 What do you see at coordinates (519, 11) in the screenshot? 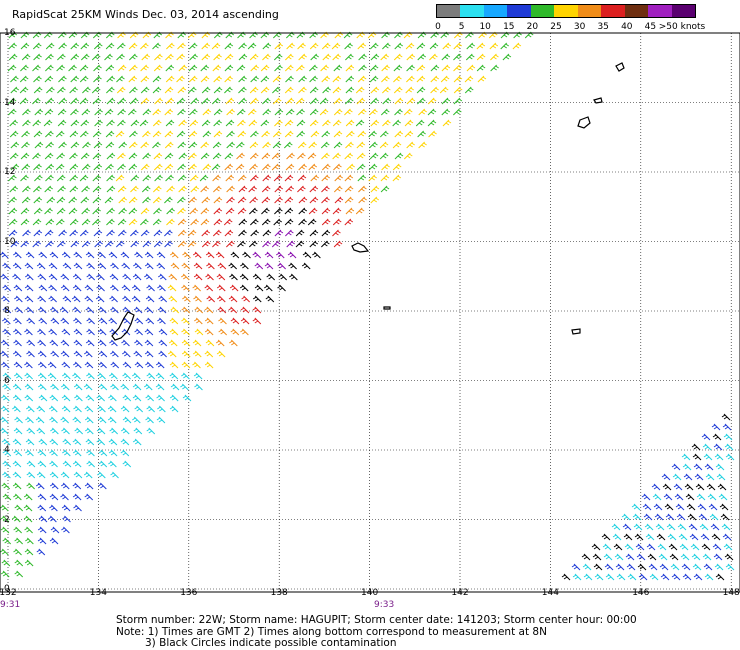
I see `legend-swatch` at bounding box center [519, 11].